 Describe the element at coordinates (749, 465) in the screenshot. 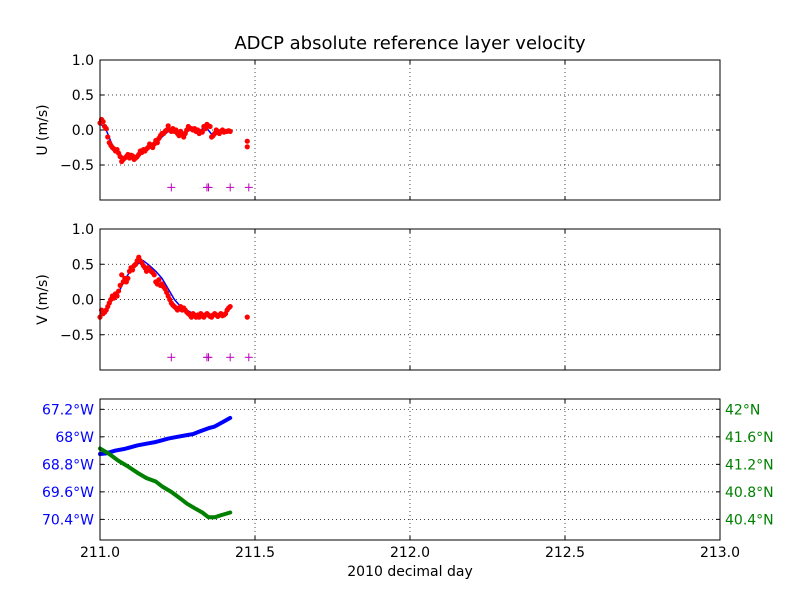

I see `lat-ytick-label: 41.2°N` at that location.